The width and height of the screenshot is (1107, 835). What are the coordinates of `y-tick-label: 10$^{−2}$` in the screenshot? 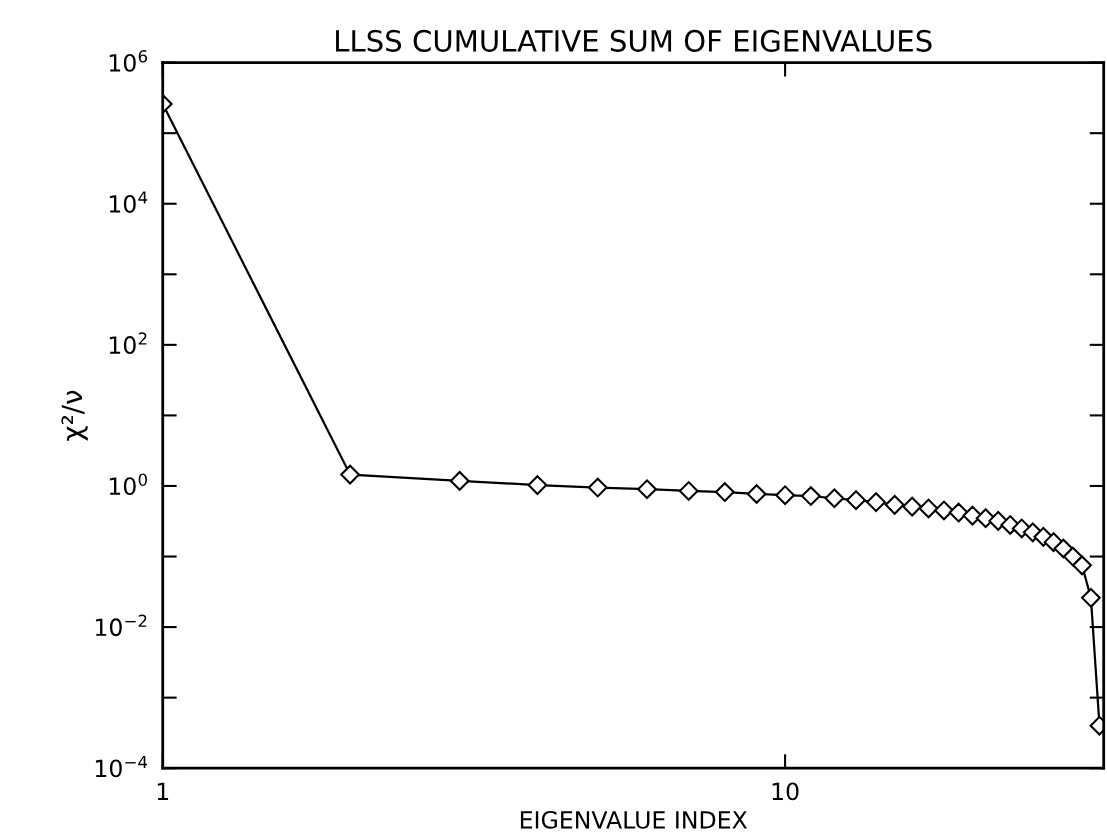 It's located at (121, 625).